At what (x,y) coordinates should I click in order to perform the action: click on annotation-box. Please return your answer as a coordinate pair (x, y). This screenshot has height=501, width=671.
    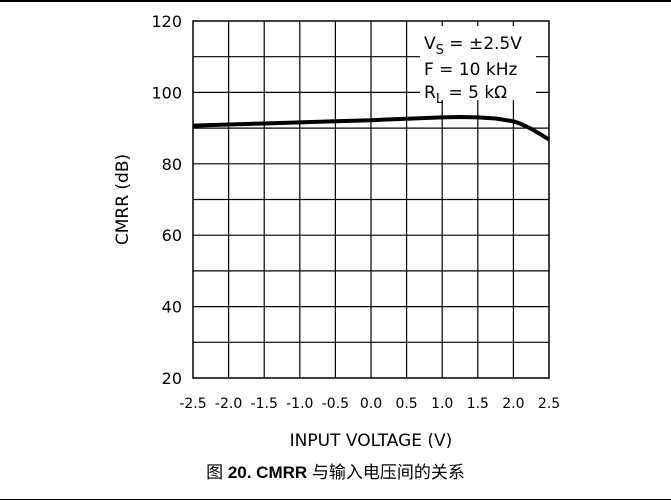
    Looking at the image, I should click on (478, 63).